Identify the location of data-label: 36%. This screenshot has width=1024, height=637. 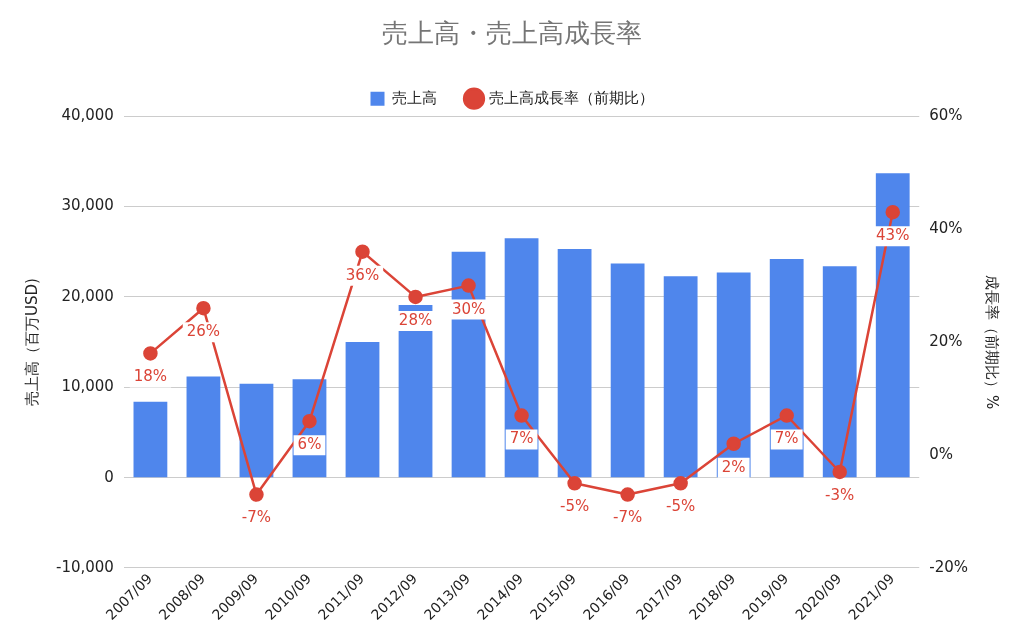
(362, 274).